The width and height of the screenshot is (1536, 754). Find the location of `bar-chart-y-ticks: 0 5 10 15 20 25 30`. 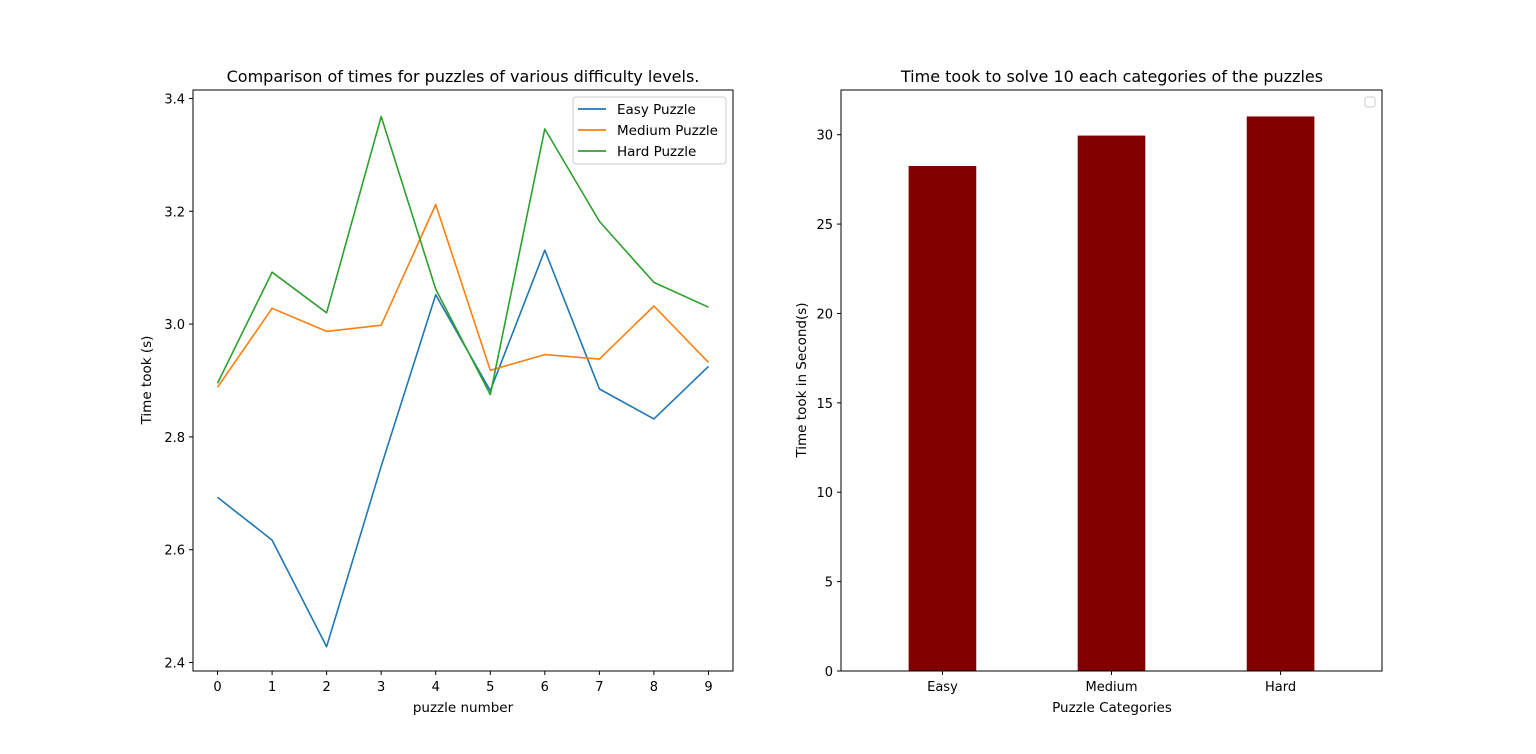

bar-chart-y-ticks: 0 5 10 15 20 25 30 is located at coordinates (828, 404).